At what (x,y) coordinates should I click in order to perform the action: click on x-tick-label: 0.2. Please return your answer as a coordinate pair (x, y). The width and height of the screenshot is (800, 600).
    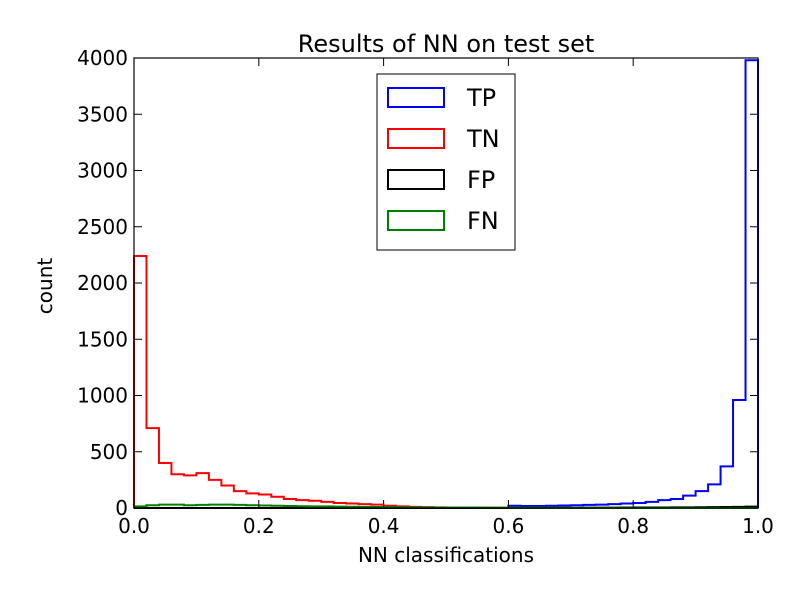
    Looking at the image, I should click on (259, 526).